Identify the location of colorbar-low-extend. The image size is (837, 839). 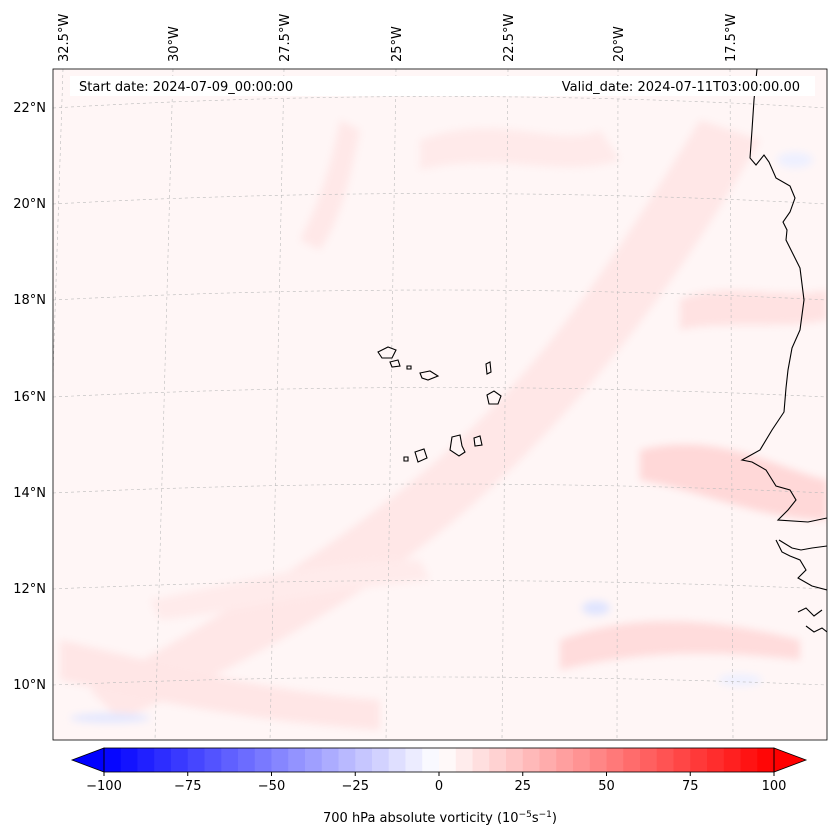
(87, 760).